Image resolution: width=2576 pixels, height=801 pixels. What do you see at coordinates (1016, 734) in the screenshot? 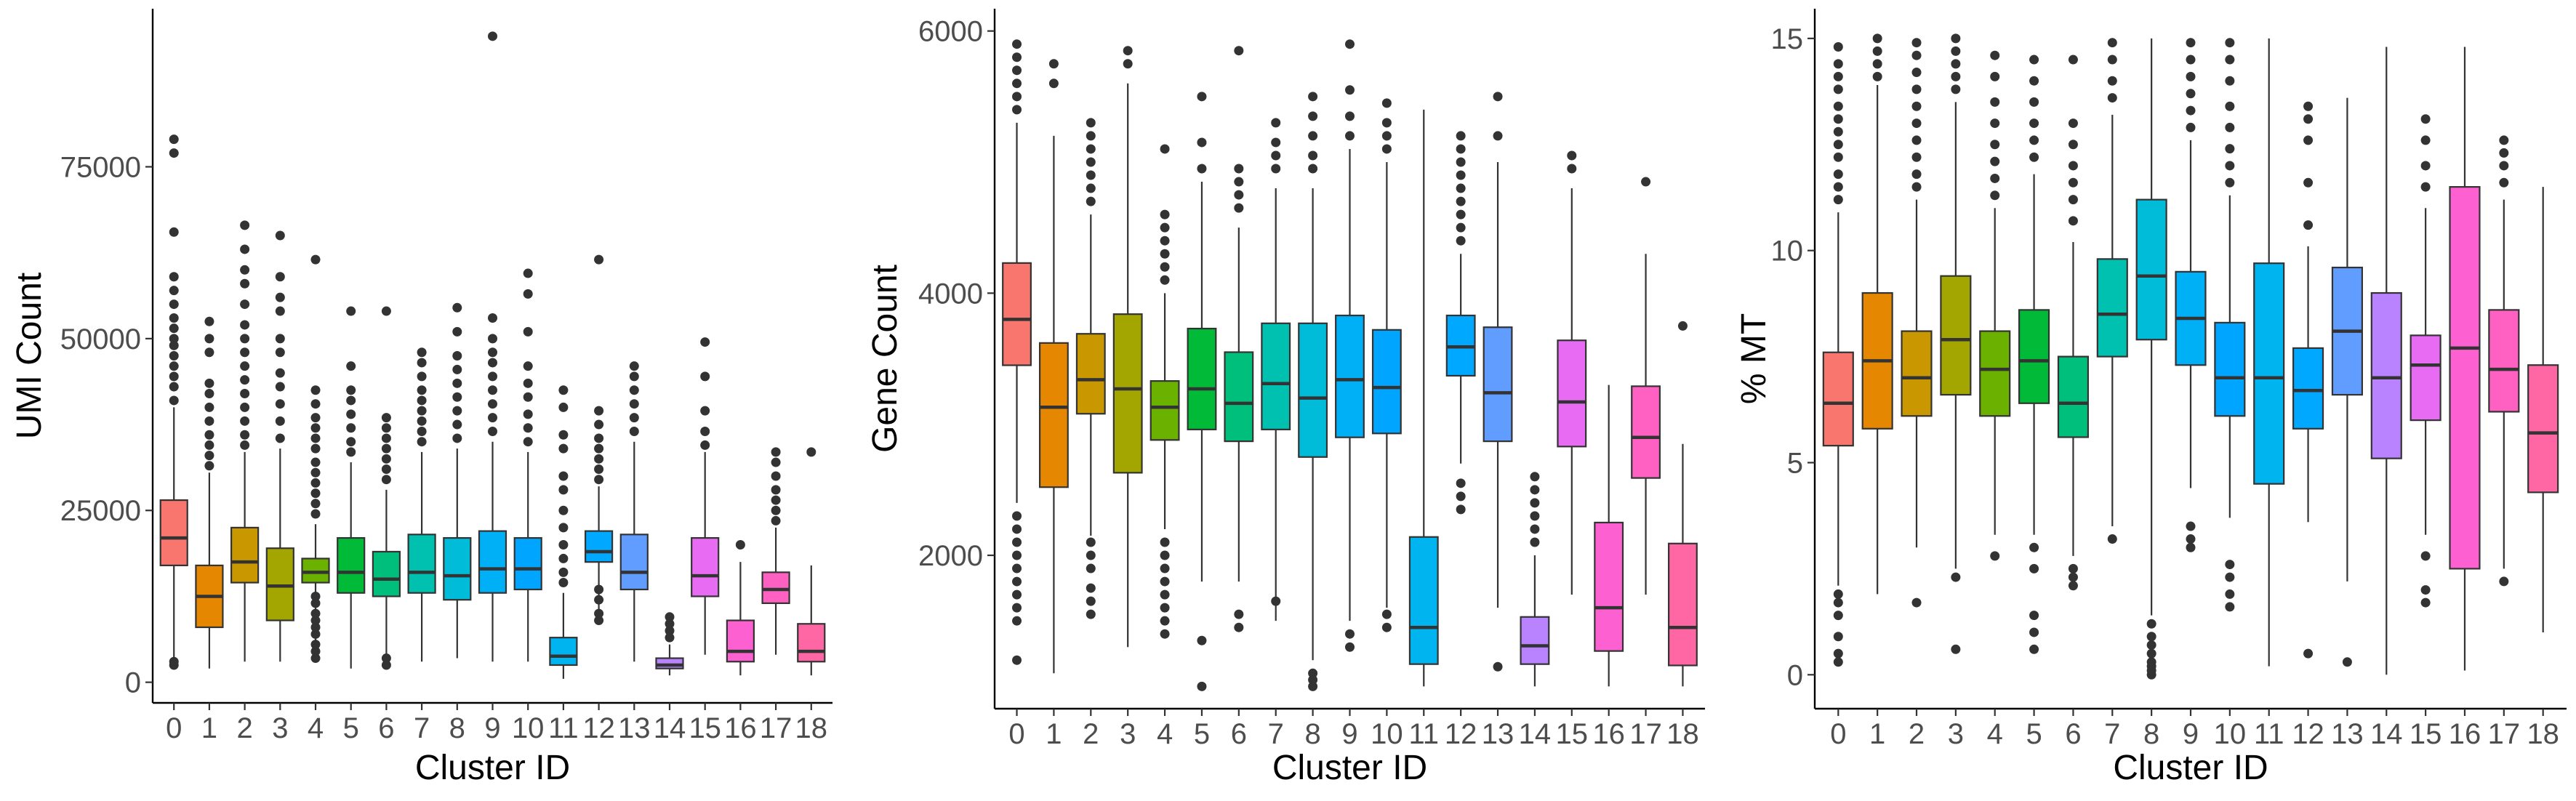
I see `x-tick-label: 0` at bounding box center [1016, 734].